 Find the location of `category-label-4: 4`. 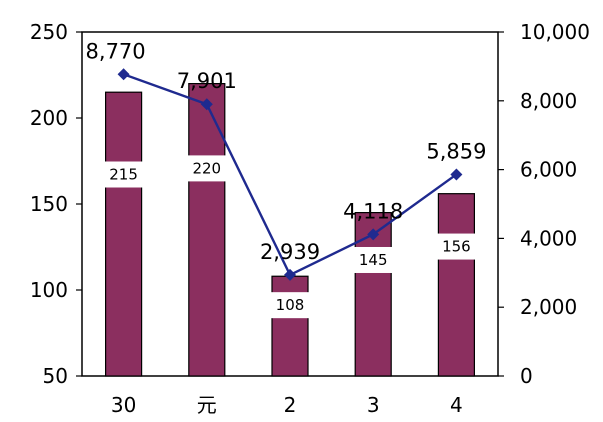

category-label-4: 4 is located at coordinates (456, 405).